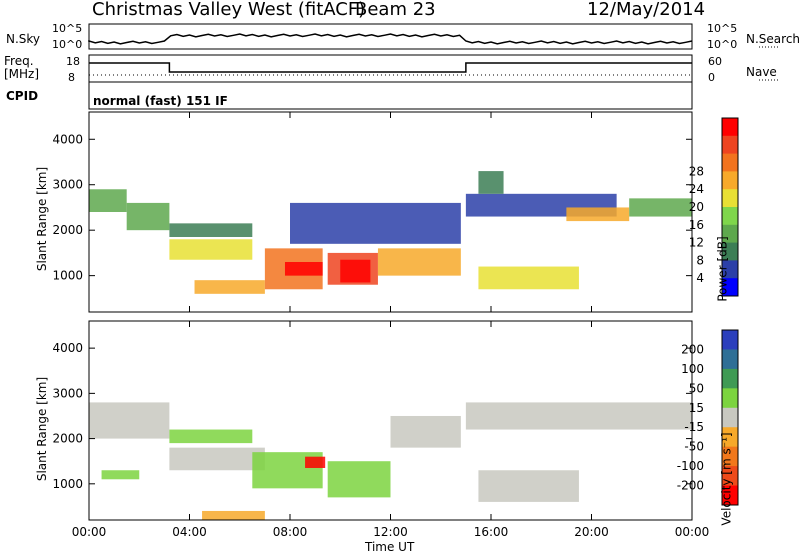 The width and height of the screenshot is (800, 554). I want to click on x-tick-label-1: 04:00, so click(189, 532).